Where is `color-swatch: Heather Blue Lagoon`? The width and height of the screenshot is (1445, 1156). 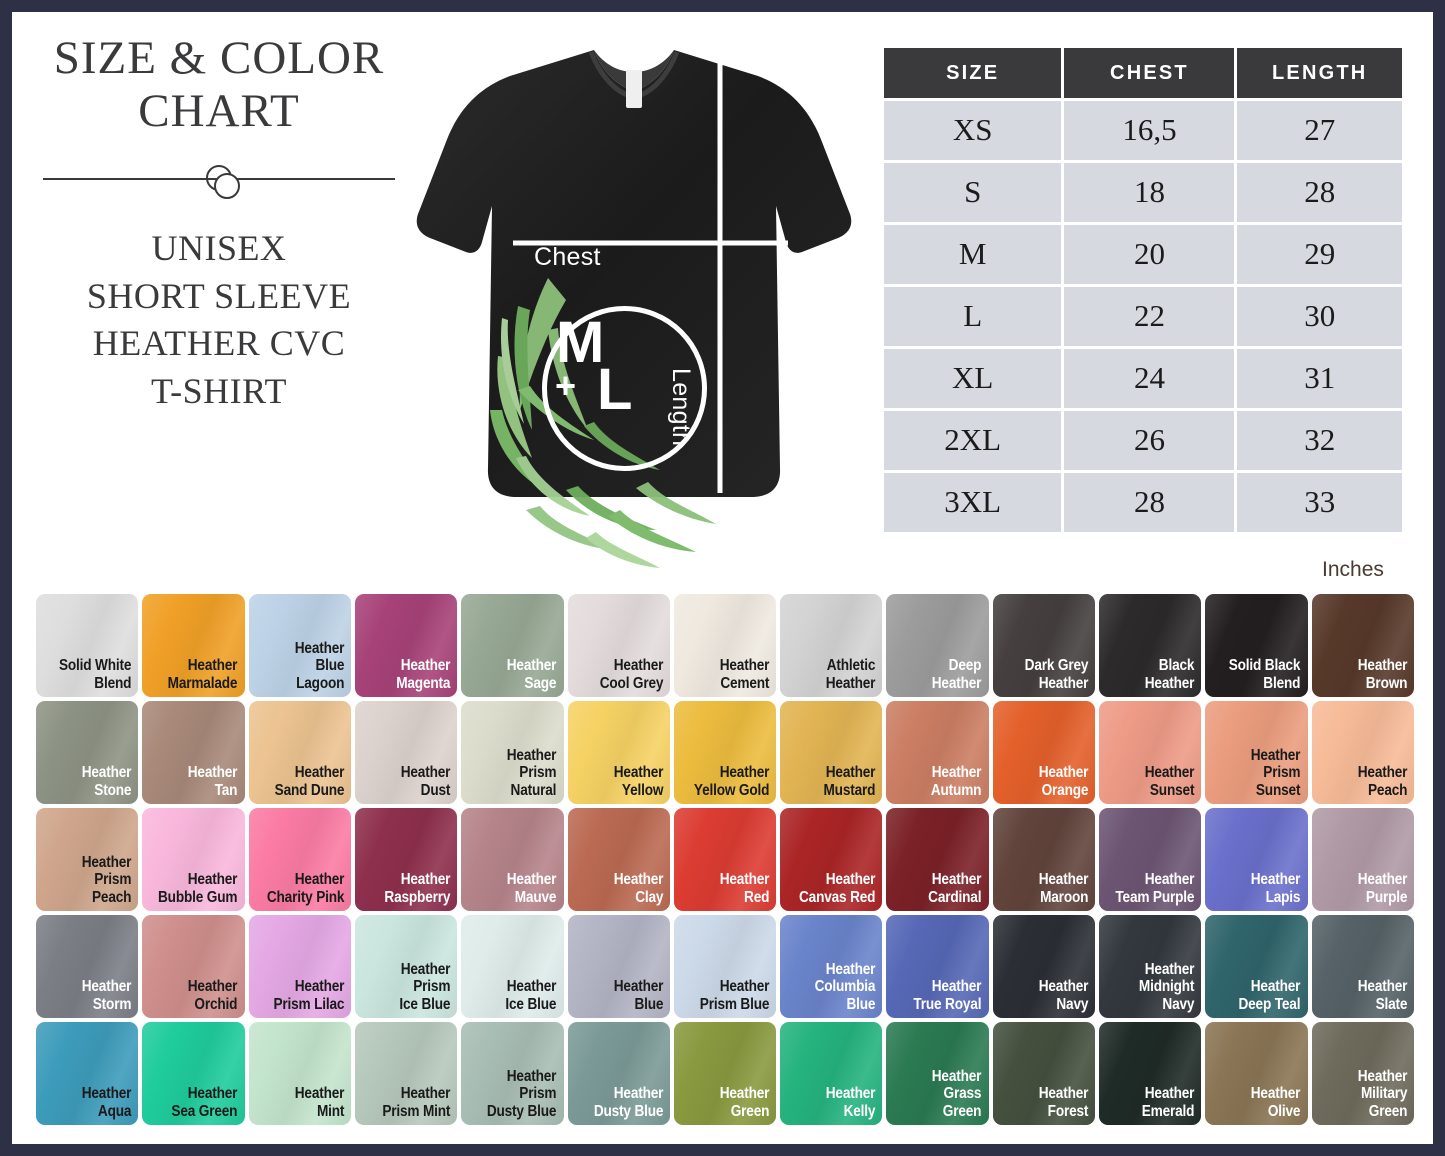
color-swatch: Heather Blue Lagoon is located at coordinates (299, 645).